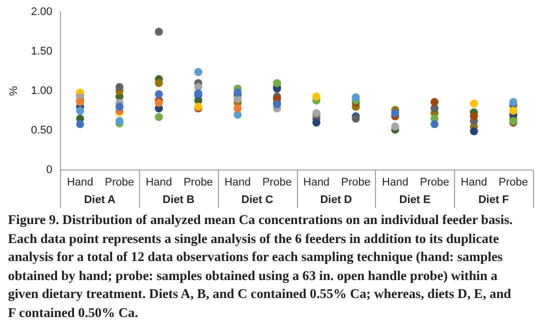  I want to click on y-tick-label: 0, so click(49, 170).